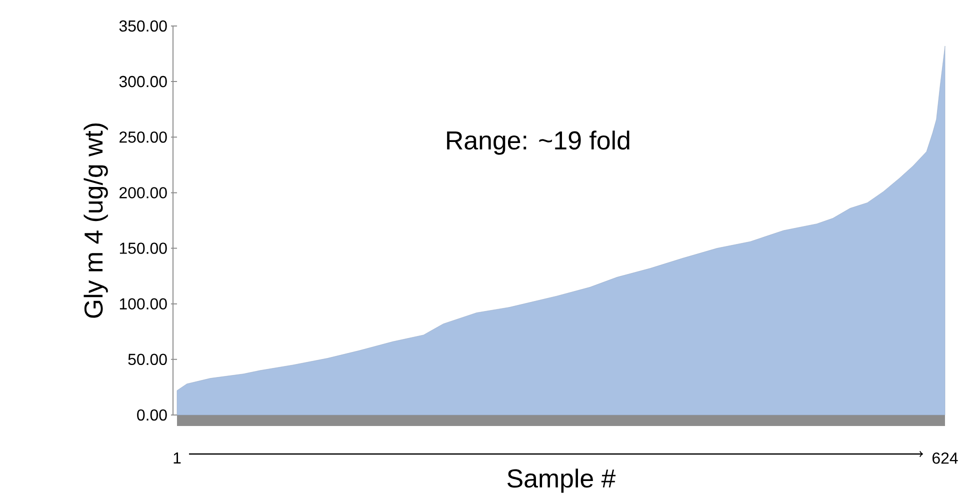 The height and width of the screenshot is (504, 964). What do you see at coordinates (143, 192) in the screenshot?
I see `y-tick-label: 200.00` at bounding box center [143, 192].